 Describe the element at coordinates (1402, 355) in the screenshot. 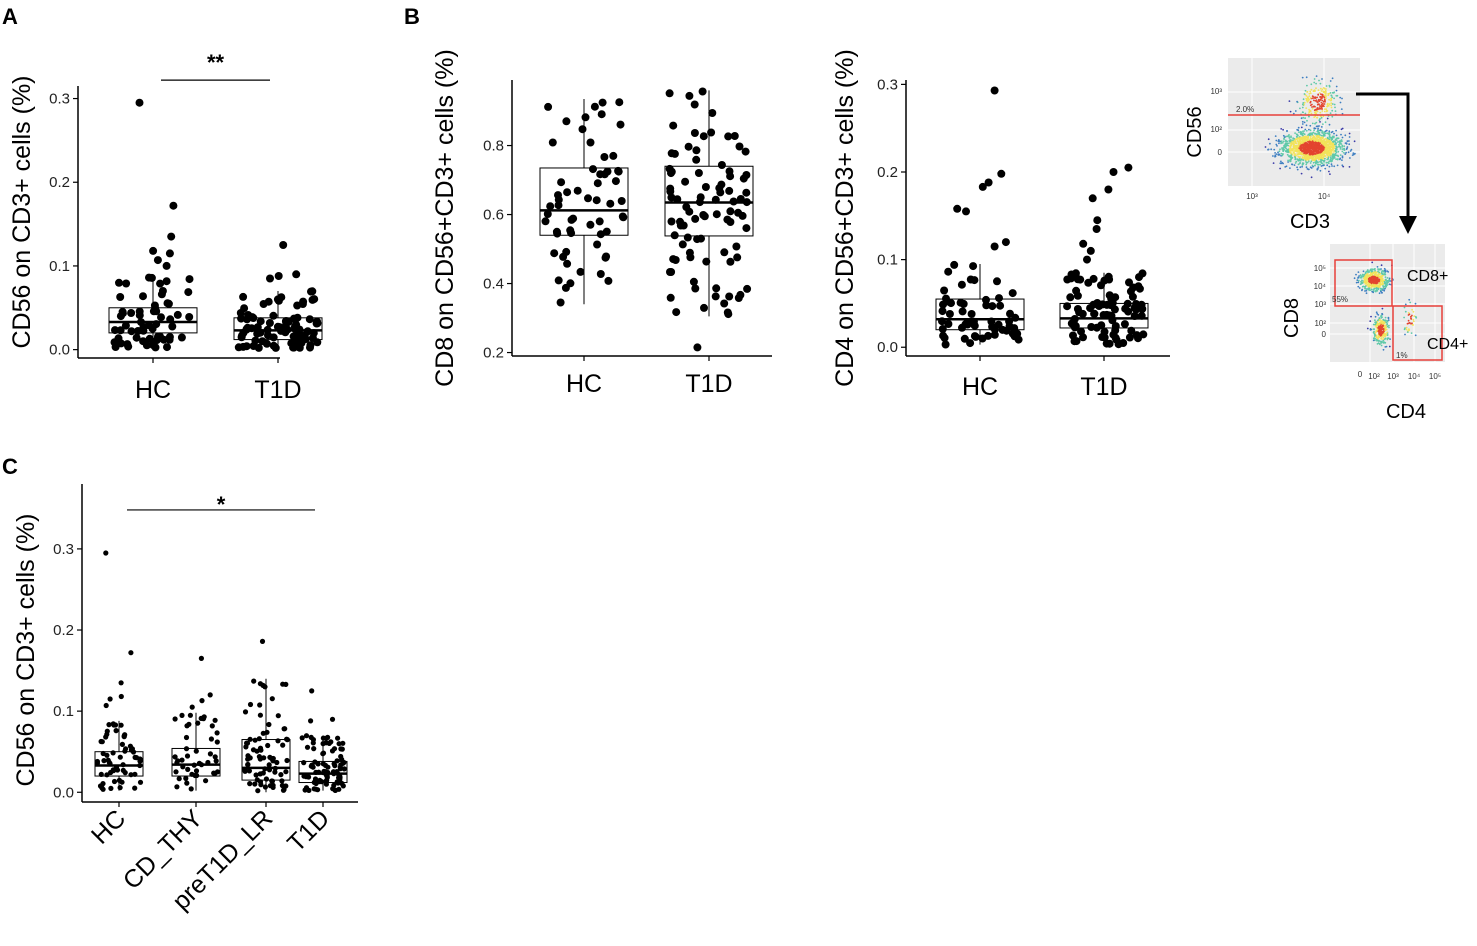

I see `cd4-gate-percent: 1%` at that location.